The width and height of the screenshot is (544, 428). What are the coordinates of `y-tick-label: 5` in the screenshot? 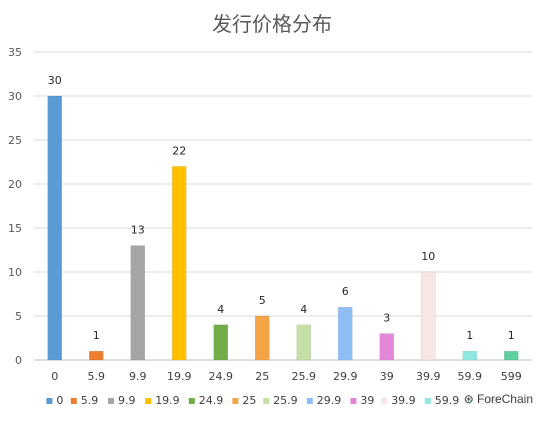 It's located at (18, 316).